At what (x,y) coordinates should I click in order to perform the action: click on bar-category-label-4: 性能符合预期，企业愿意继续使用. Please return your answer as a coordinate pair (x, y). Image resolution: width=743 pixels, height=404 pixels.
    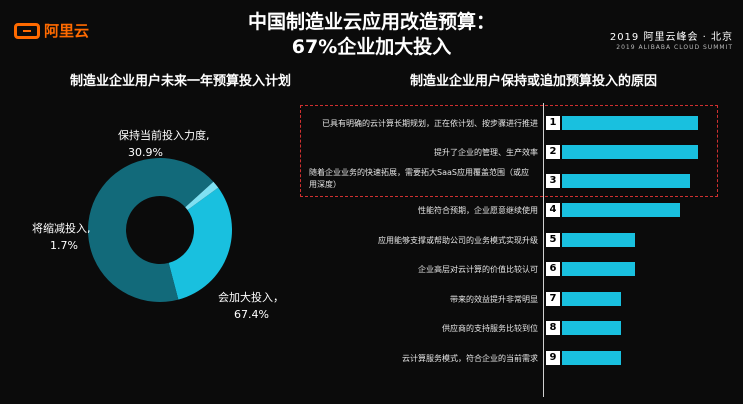
    Looking at the image, I should click on (478, 210).